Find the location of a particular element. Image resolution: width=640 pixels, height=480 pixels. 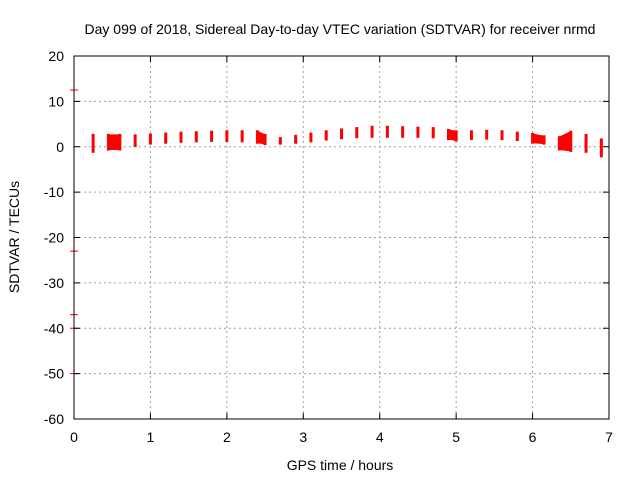

x-tick-label: 7 is located at coordinates (609, 437).